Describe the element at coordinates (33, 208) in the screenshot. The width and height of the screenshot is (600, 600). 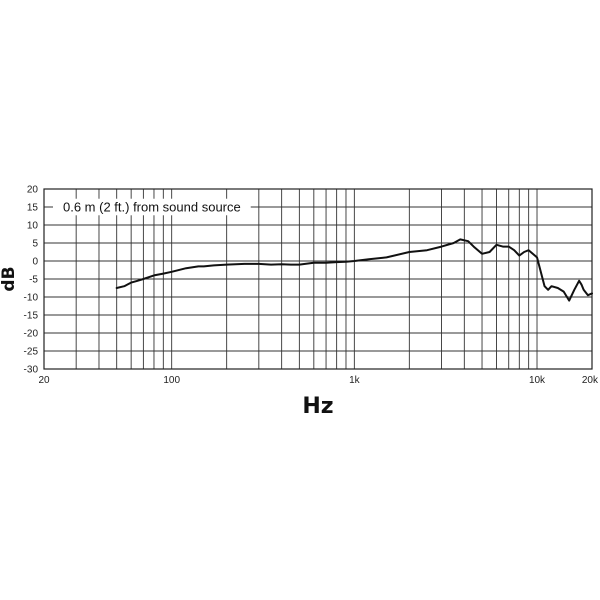
I see `y-tick-label: 15` at that location.